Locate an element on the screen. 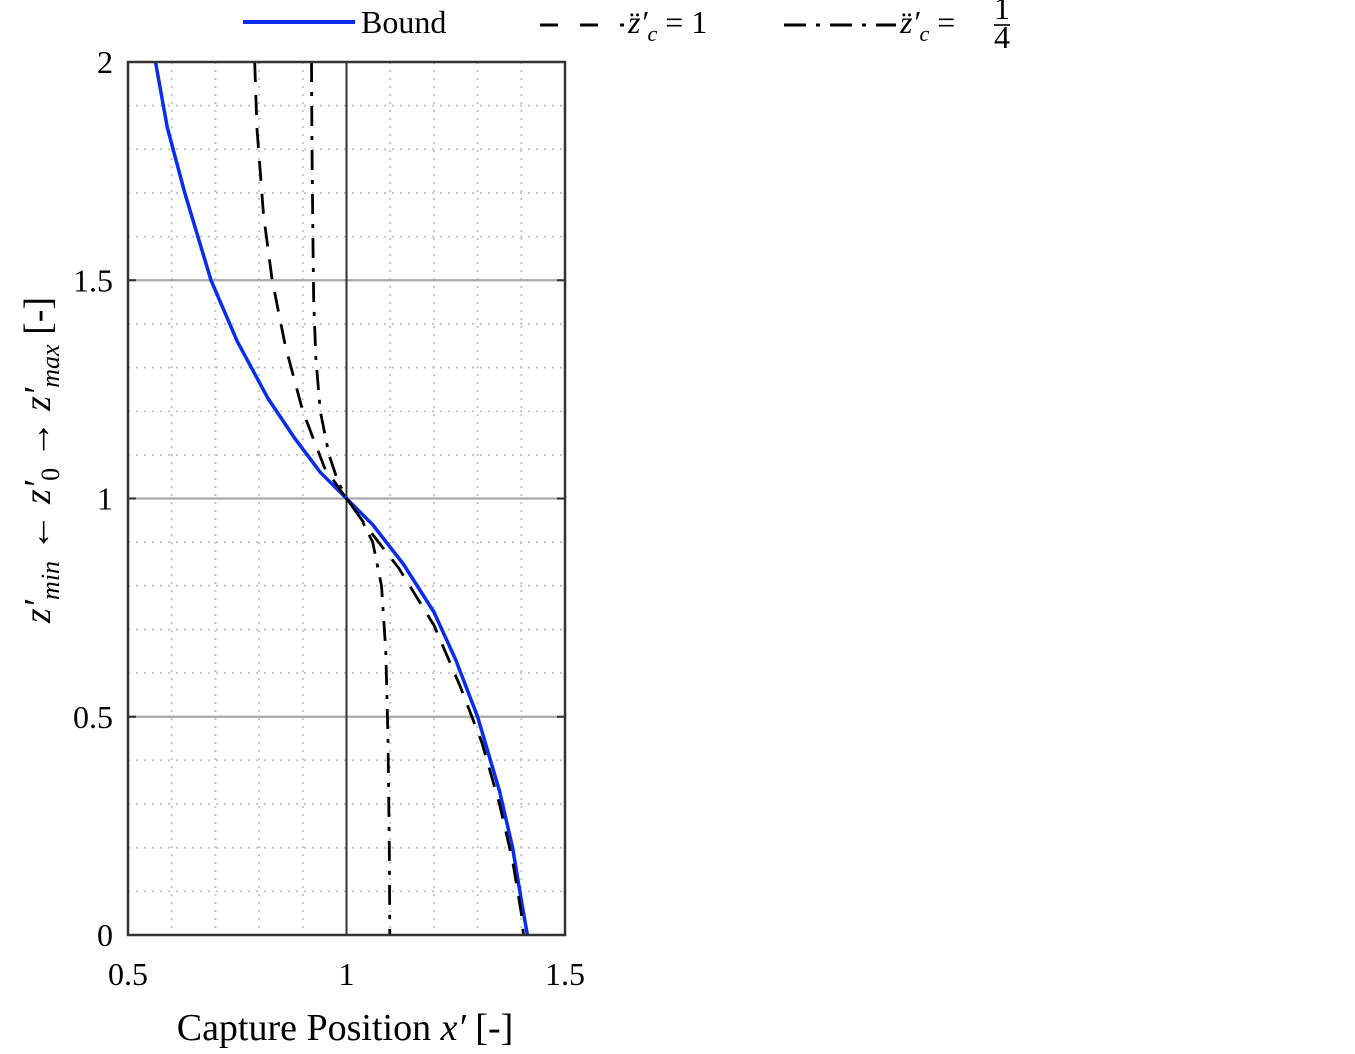 The height and width of the screenshot is (1054, 1355). y-axis-right-arrow: → is located at coordinates (38, 439).